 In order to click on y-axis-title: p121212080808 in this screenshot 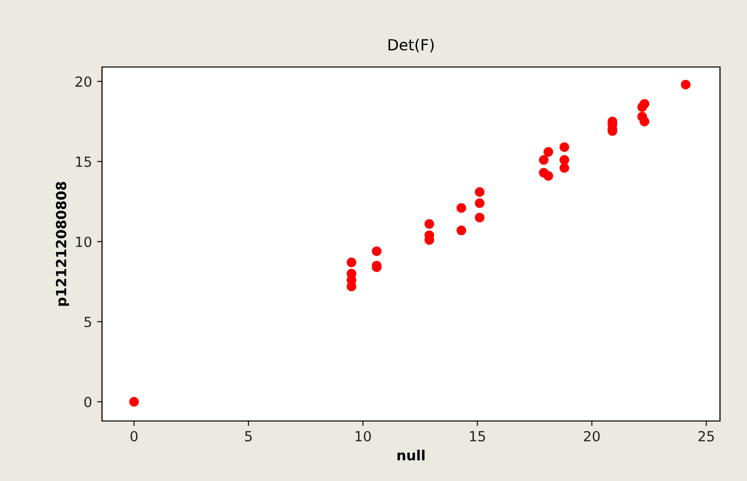, I will do `click(63, 244)`.